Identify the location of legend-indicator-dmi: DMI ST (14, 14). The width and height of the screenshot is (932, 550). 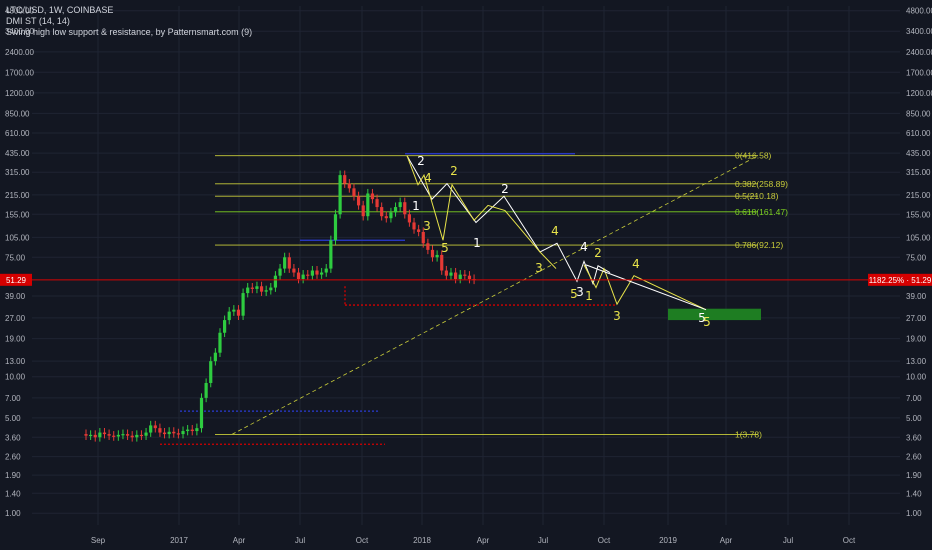
(38, 21).